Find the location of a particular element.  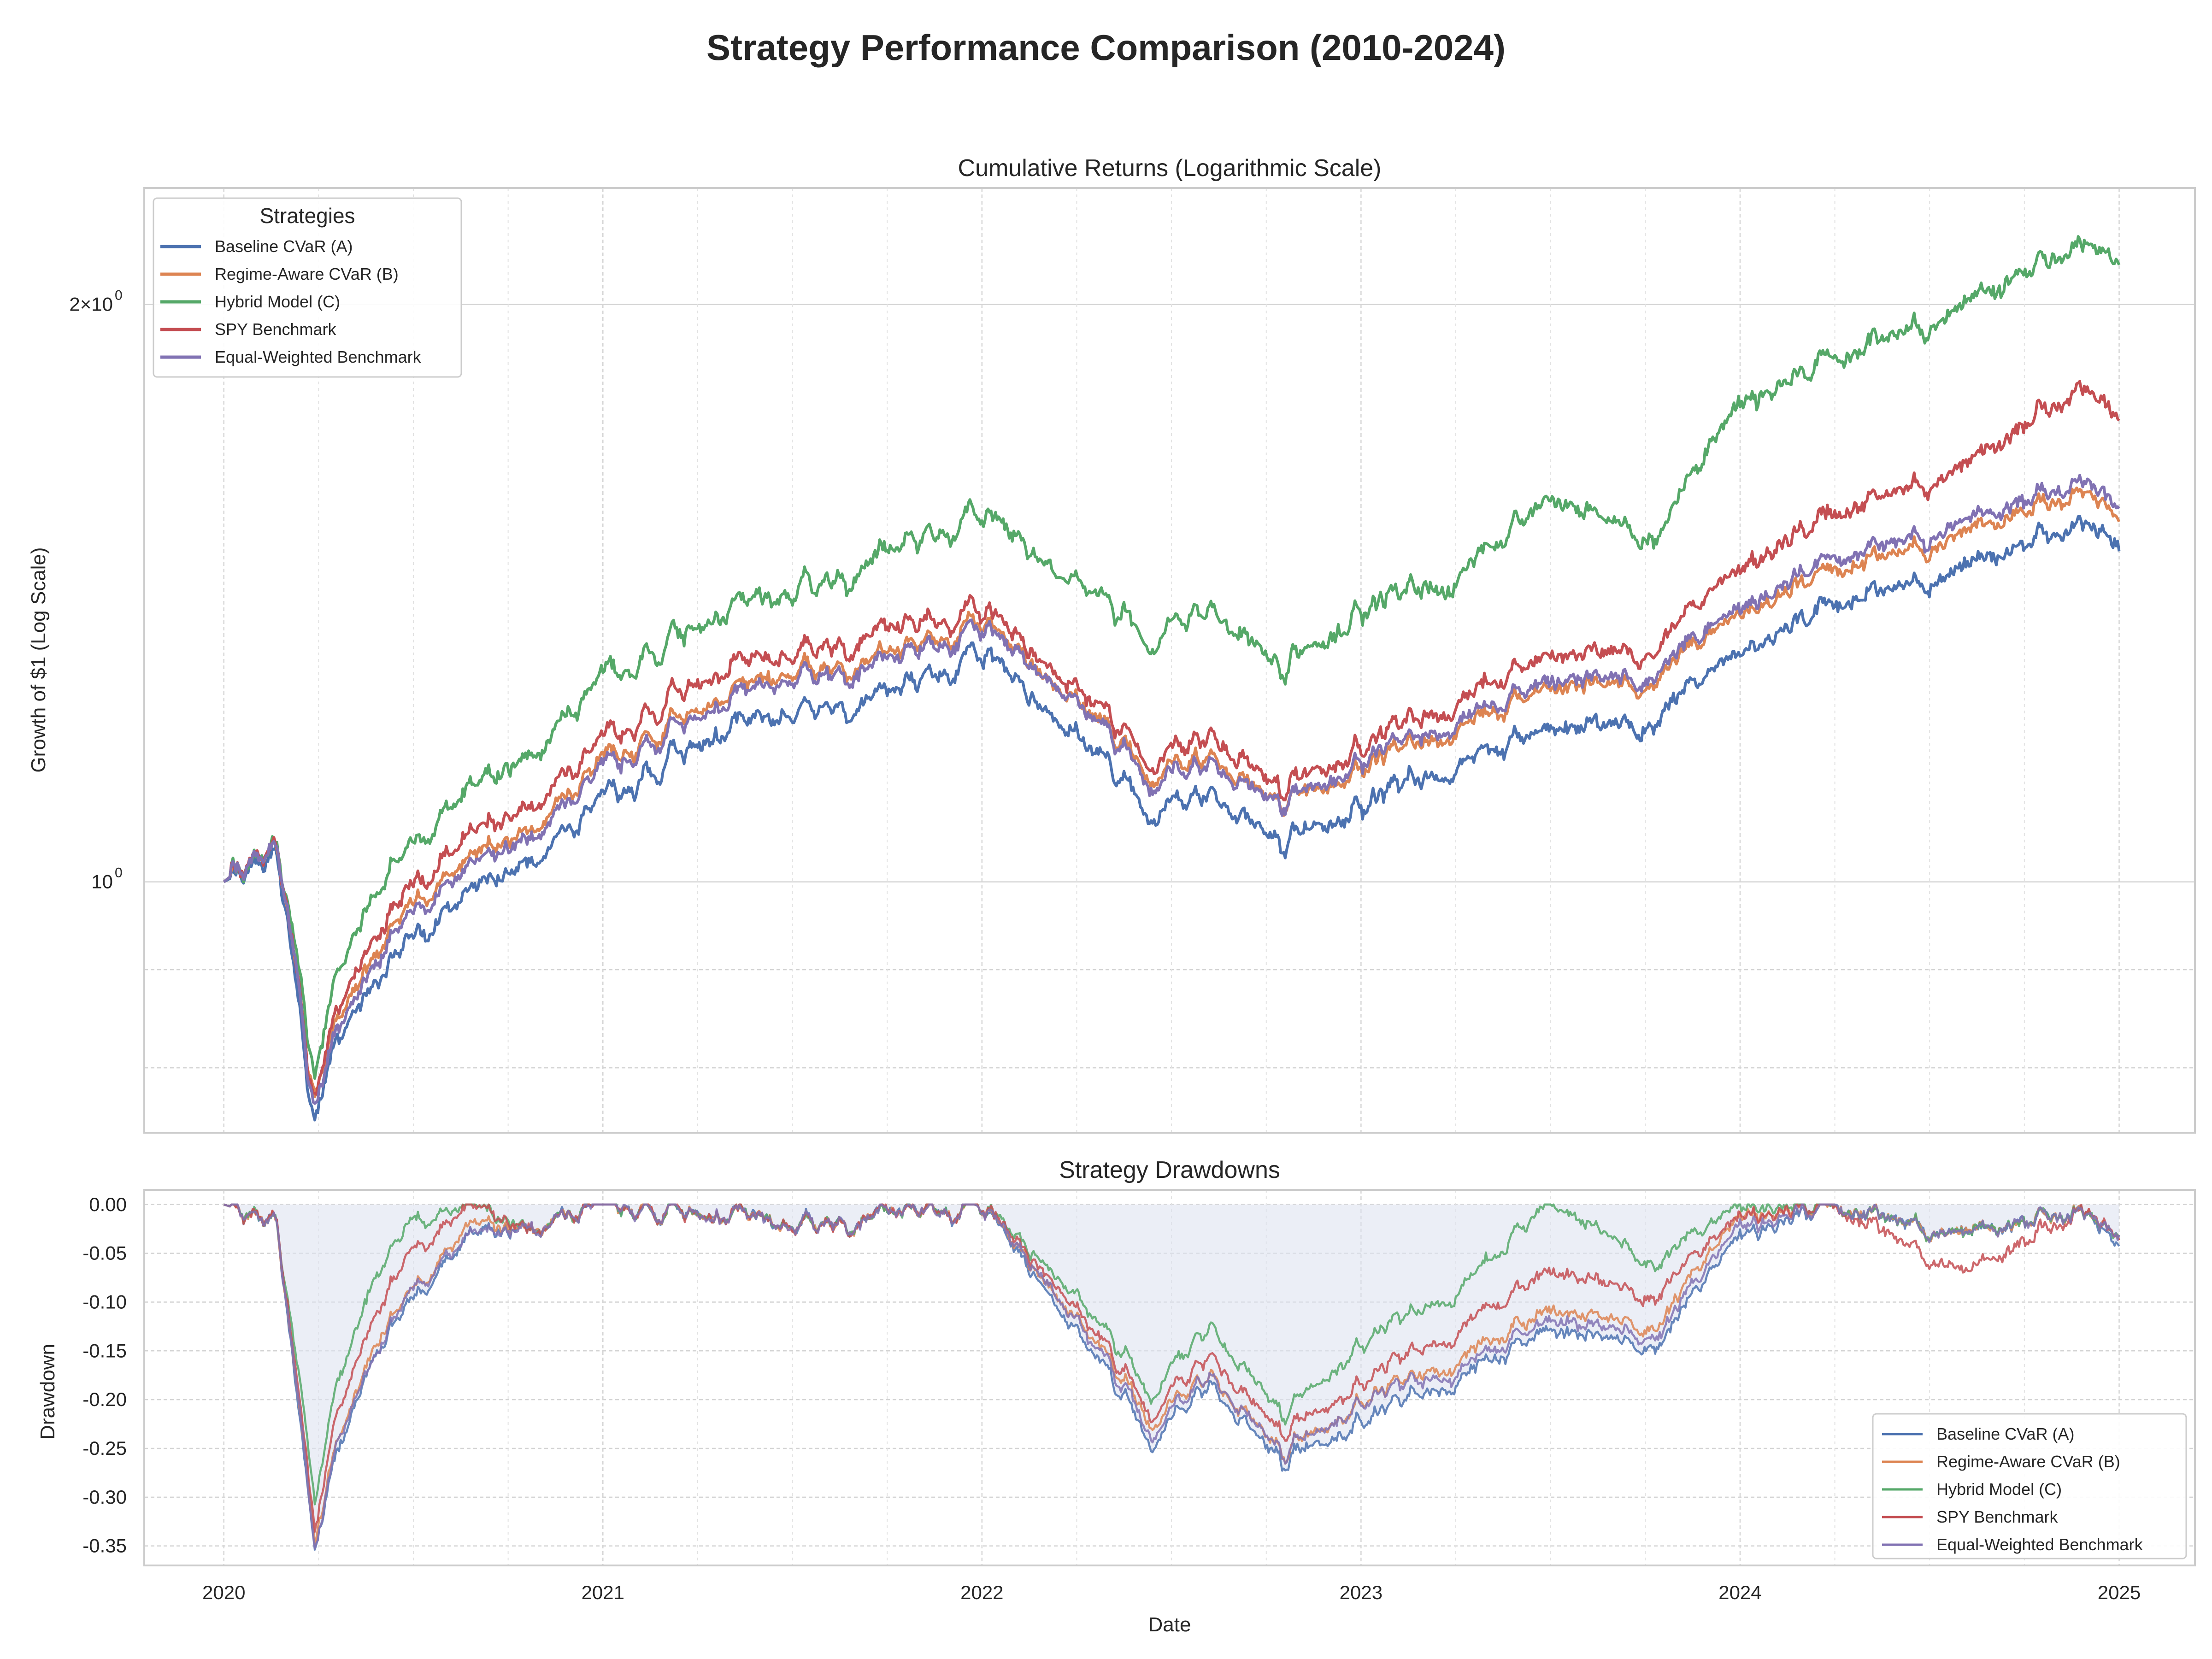

bottom-y-tick-label: -0.10 is located at coordinates (104, 1301).